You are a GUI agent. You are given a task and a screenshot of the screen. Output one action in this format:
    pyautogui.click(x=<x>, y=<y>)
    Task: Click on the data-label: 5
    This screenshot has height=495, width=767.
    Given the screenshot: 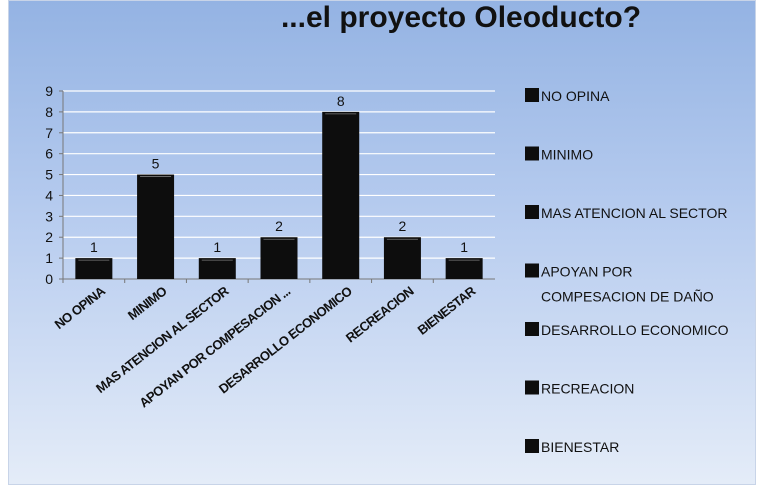 What is the action you would take?
    pyautogui.click(x=156, y=164)
    